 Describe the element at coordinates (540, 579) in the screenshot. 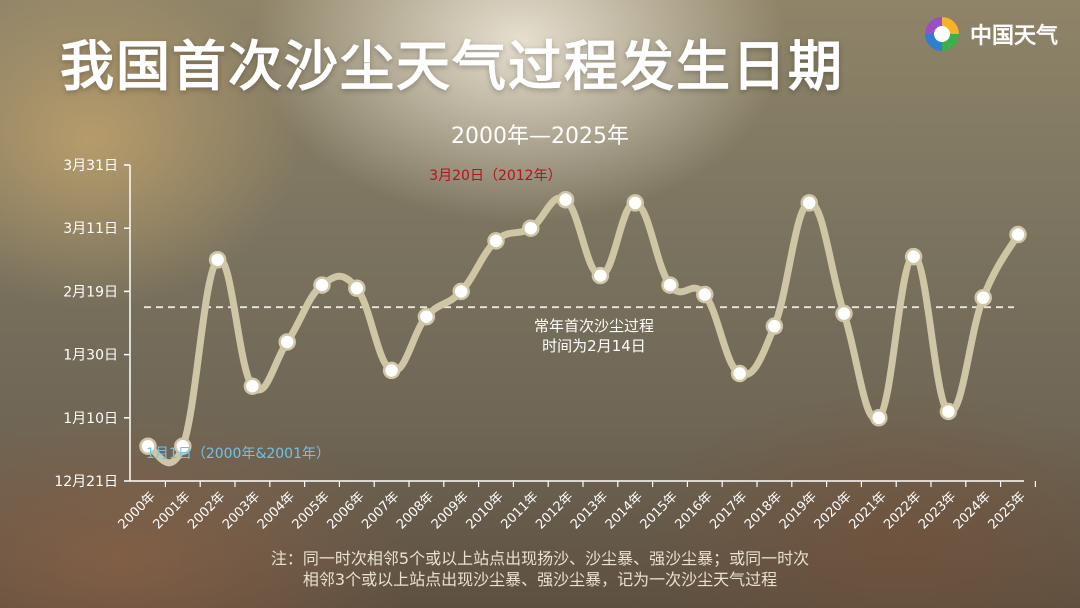

I see `footnote-line-2: 相邻3个或以上站点出现沙尘暴、强沙尘暴，记为一次沙尘天气过程` at that location.